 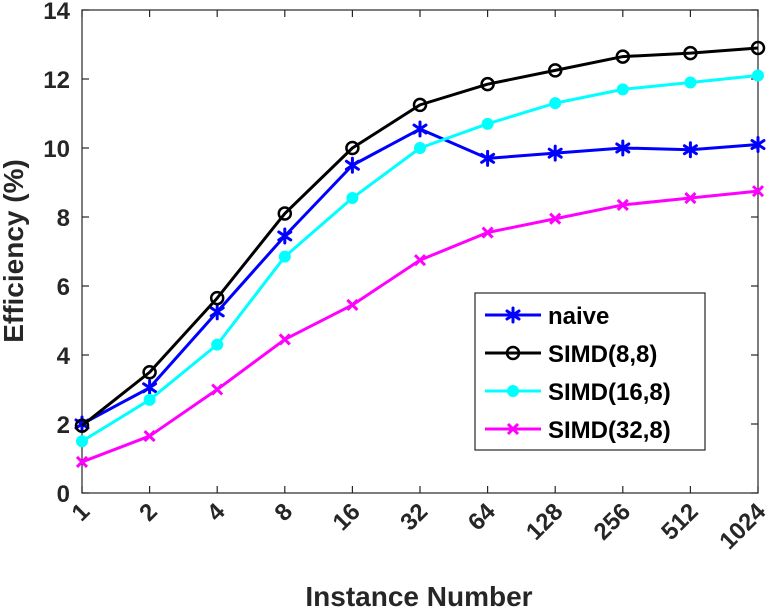 I want to click on x-tick-label: 256, so click(x=612, y=521).